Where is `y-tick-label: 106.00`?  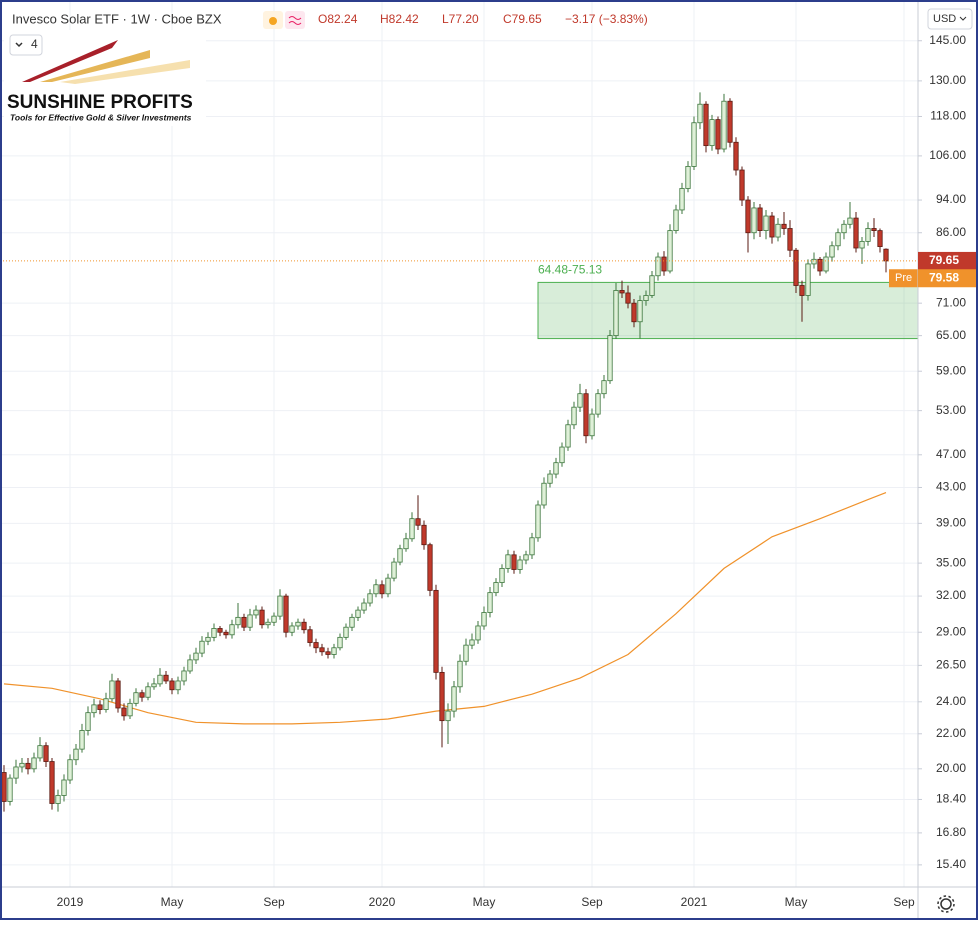 y-tick-label: 106.00 is located at coordinates (947, 155).